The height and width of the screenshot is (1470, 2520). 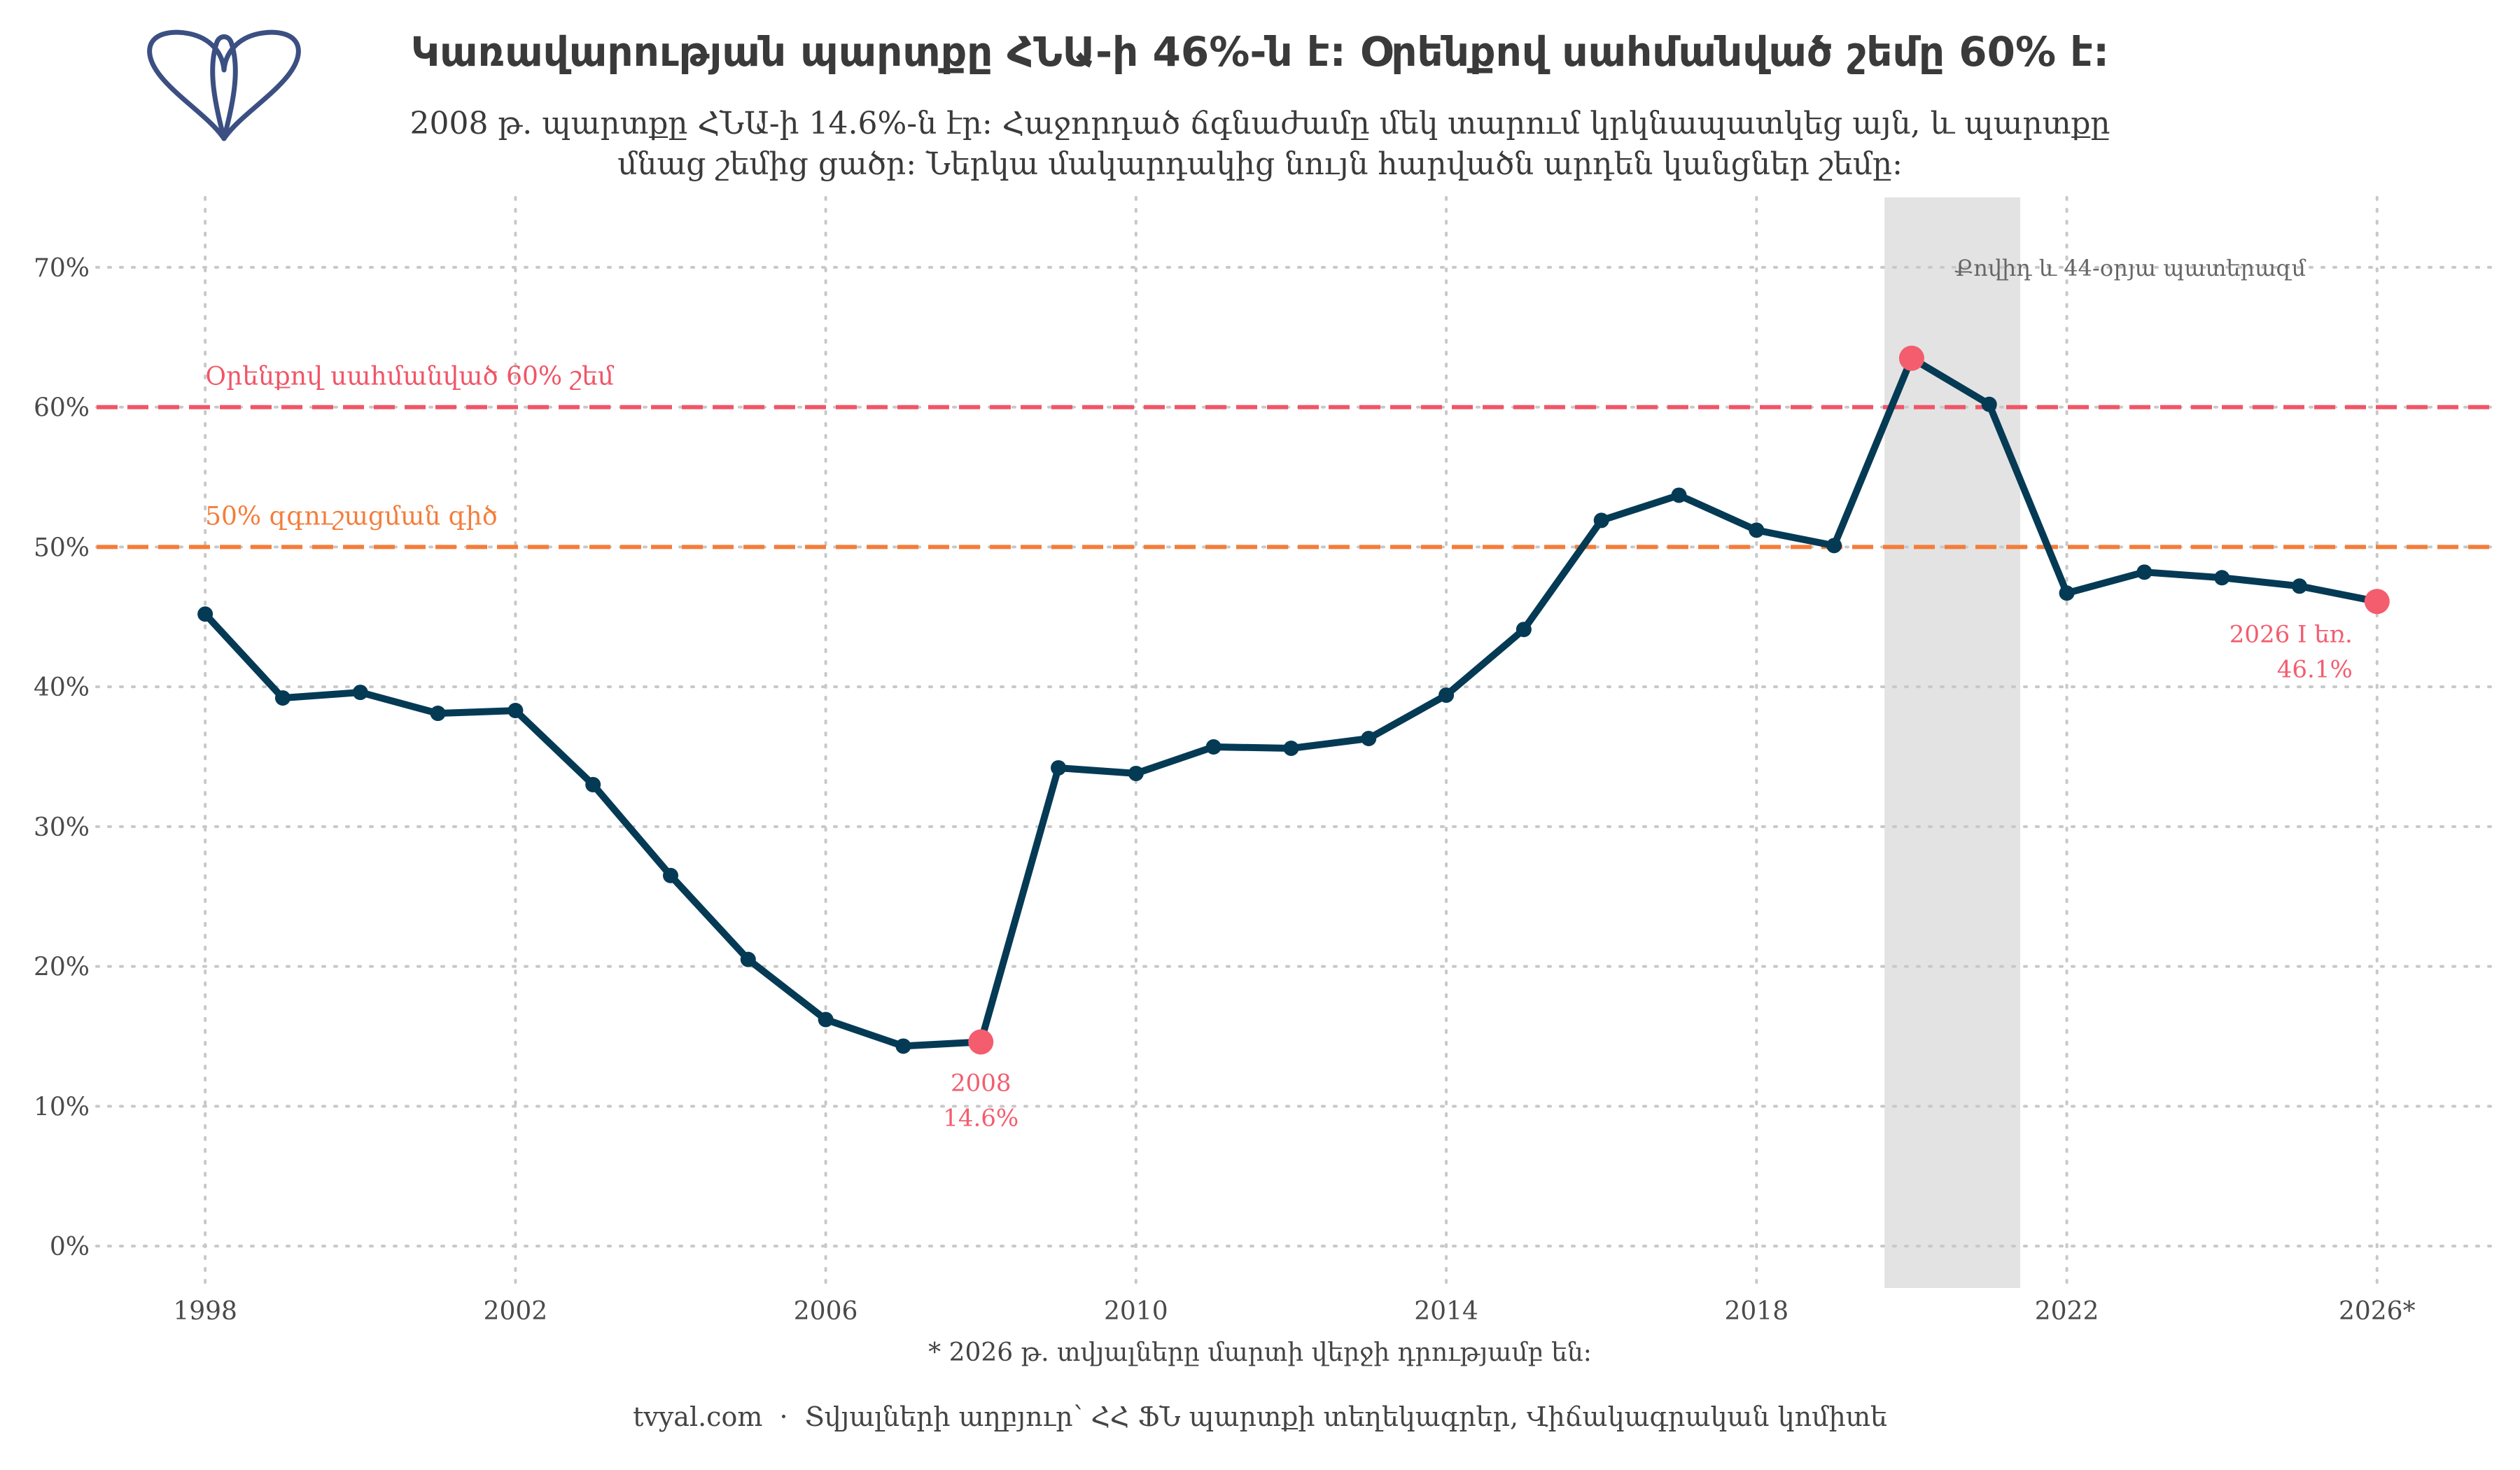 What do you see at coordinates (62, 547) in the screenshot?
I see `y-tick-label: 50%` at bounding box center [62, 547].